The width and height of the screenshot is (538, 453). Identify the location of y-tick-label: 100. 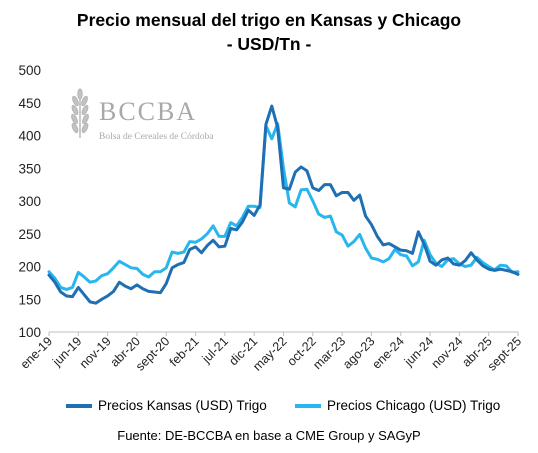
(29, 332).